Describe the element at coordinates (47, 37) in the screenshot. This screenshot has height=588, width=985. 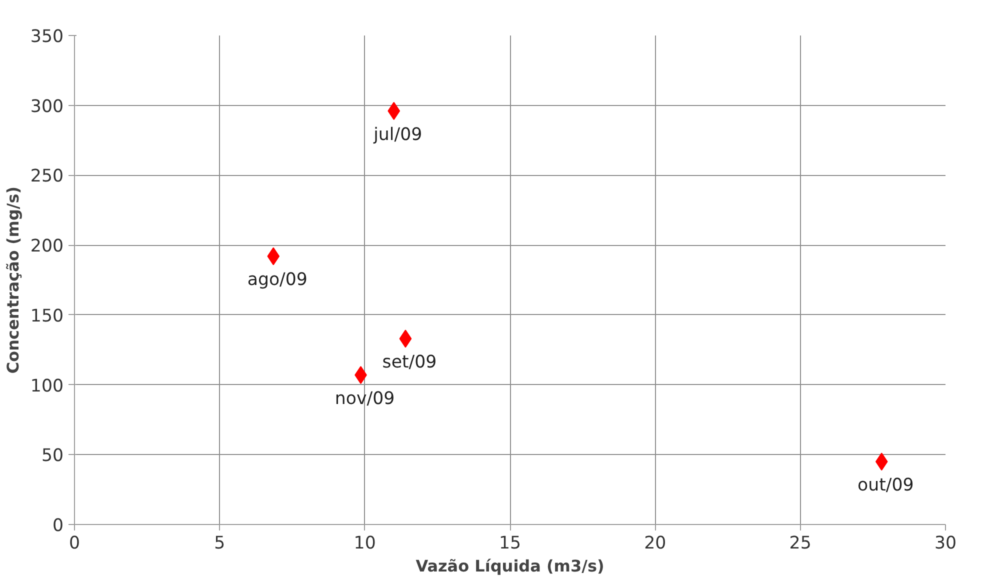
I see `y-tick-label: 350` at that location.